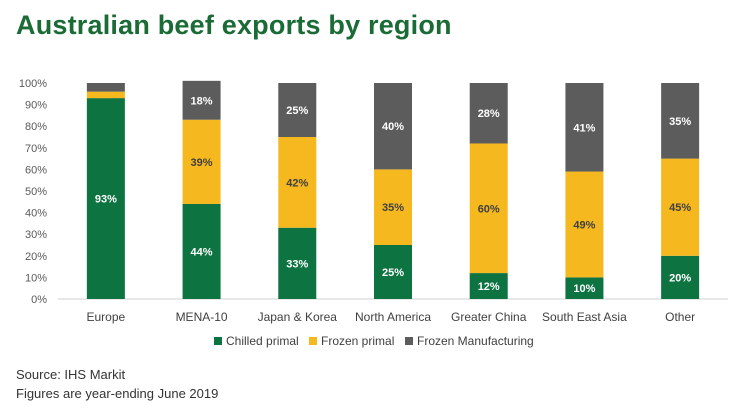 Image resolution: width=740 pixels, height=413 pixels. What do you see at coordinates (584, 317) in the screenshot?
I see `x-tick-label: South East Asia` at bounding box center [584, 317].